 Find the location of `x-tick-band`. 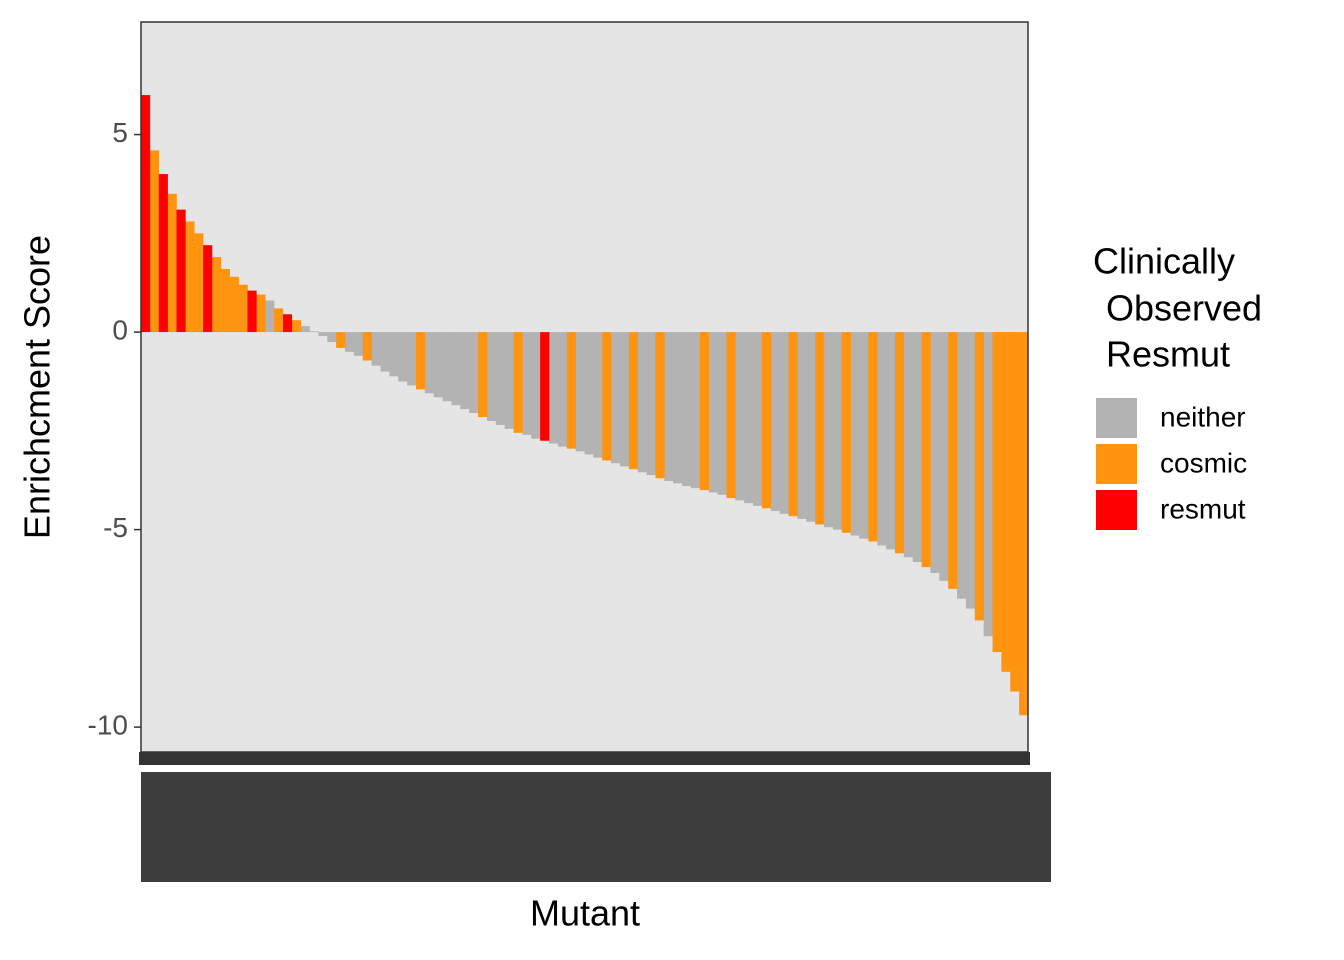

x-tick-band is located at coordinates (584, 758).